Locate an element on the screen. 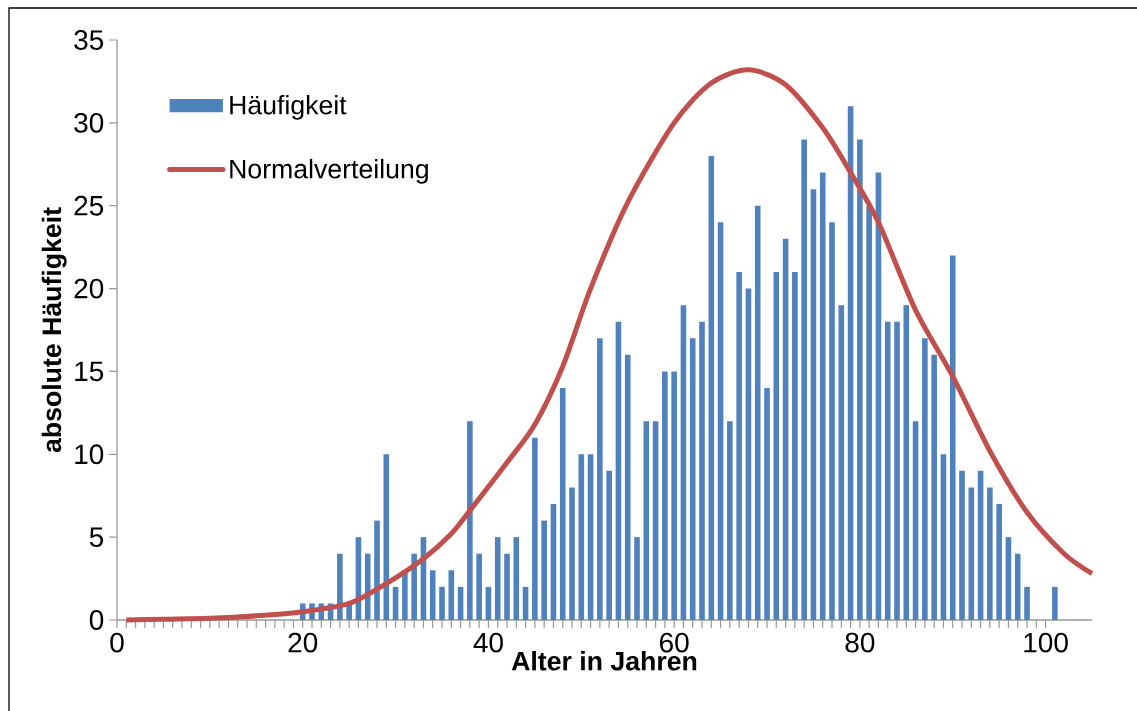 The width and height of the screenshot is (1137, 711). y-tick-label: 5 is located at coordinates (96, 537).